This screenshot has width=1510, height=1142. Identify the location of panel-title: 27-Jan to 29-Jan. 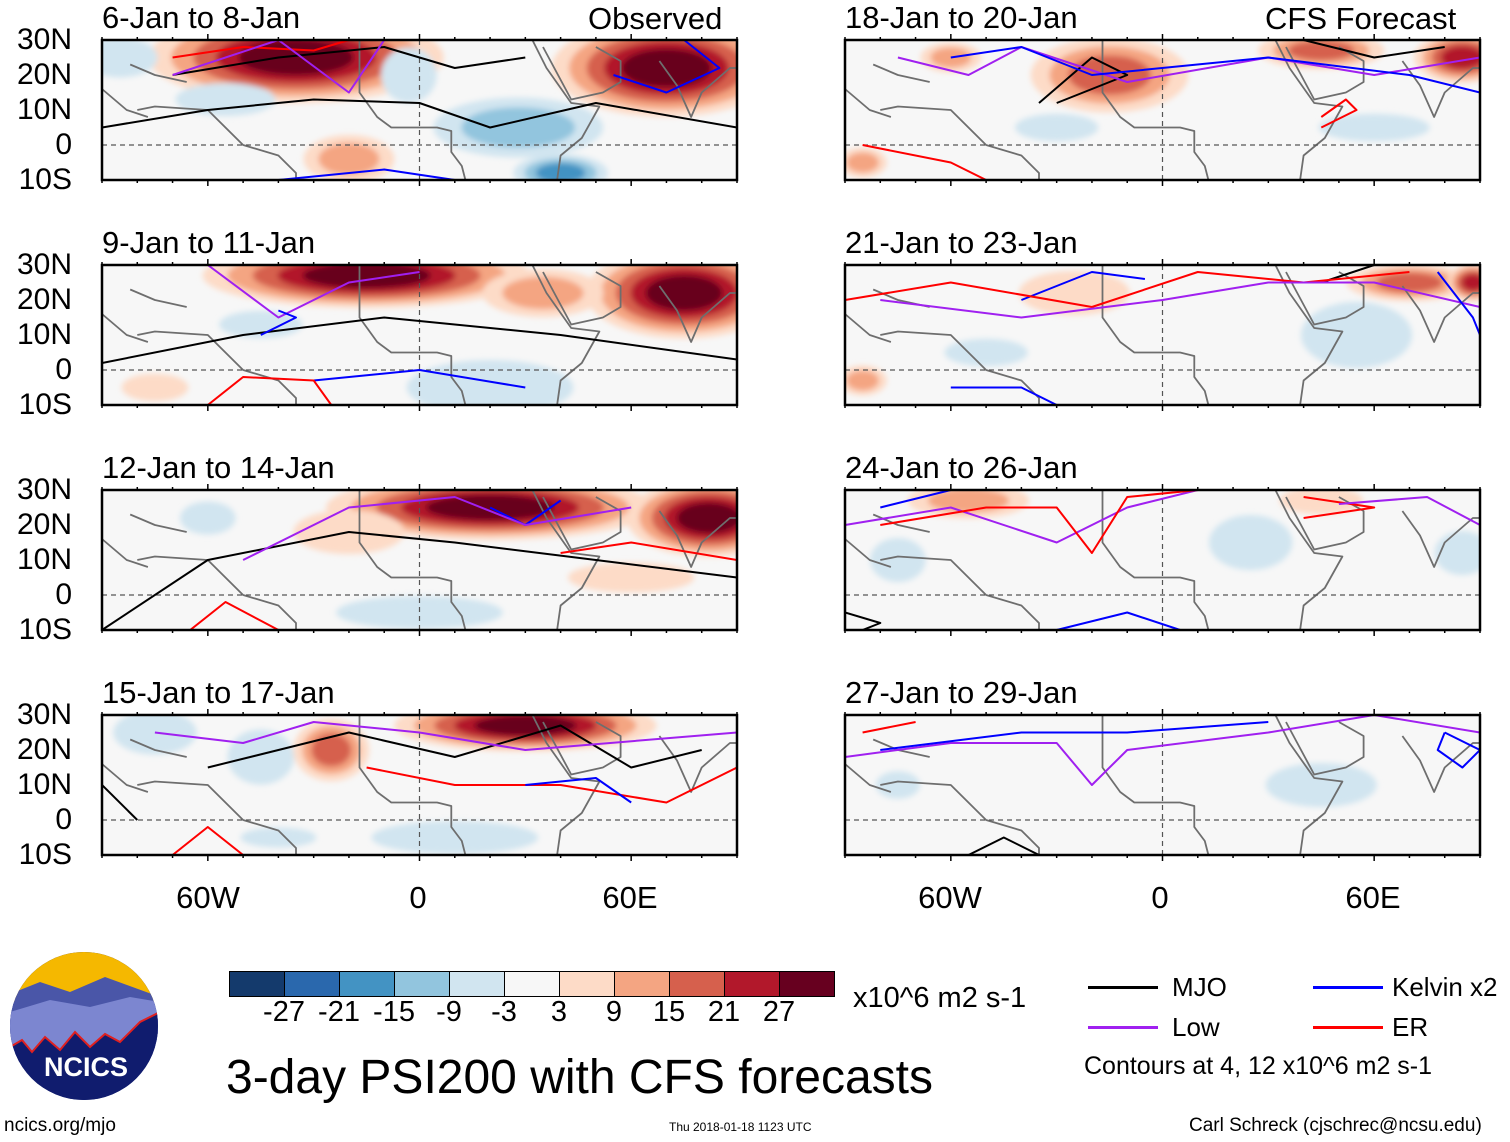
(961, 692).